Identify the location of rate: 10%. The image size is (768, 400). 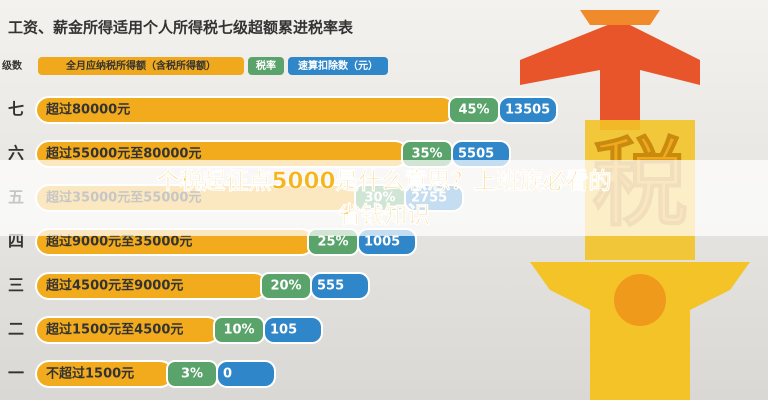
(238, 330).